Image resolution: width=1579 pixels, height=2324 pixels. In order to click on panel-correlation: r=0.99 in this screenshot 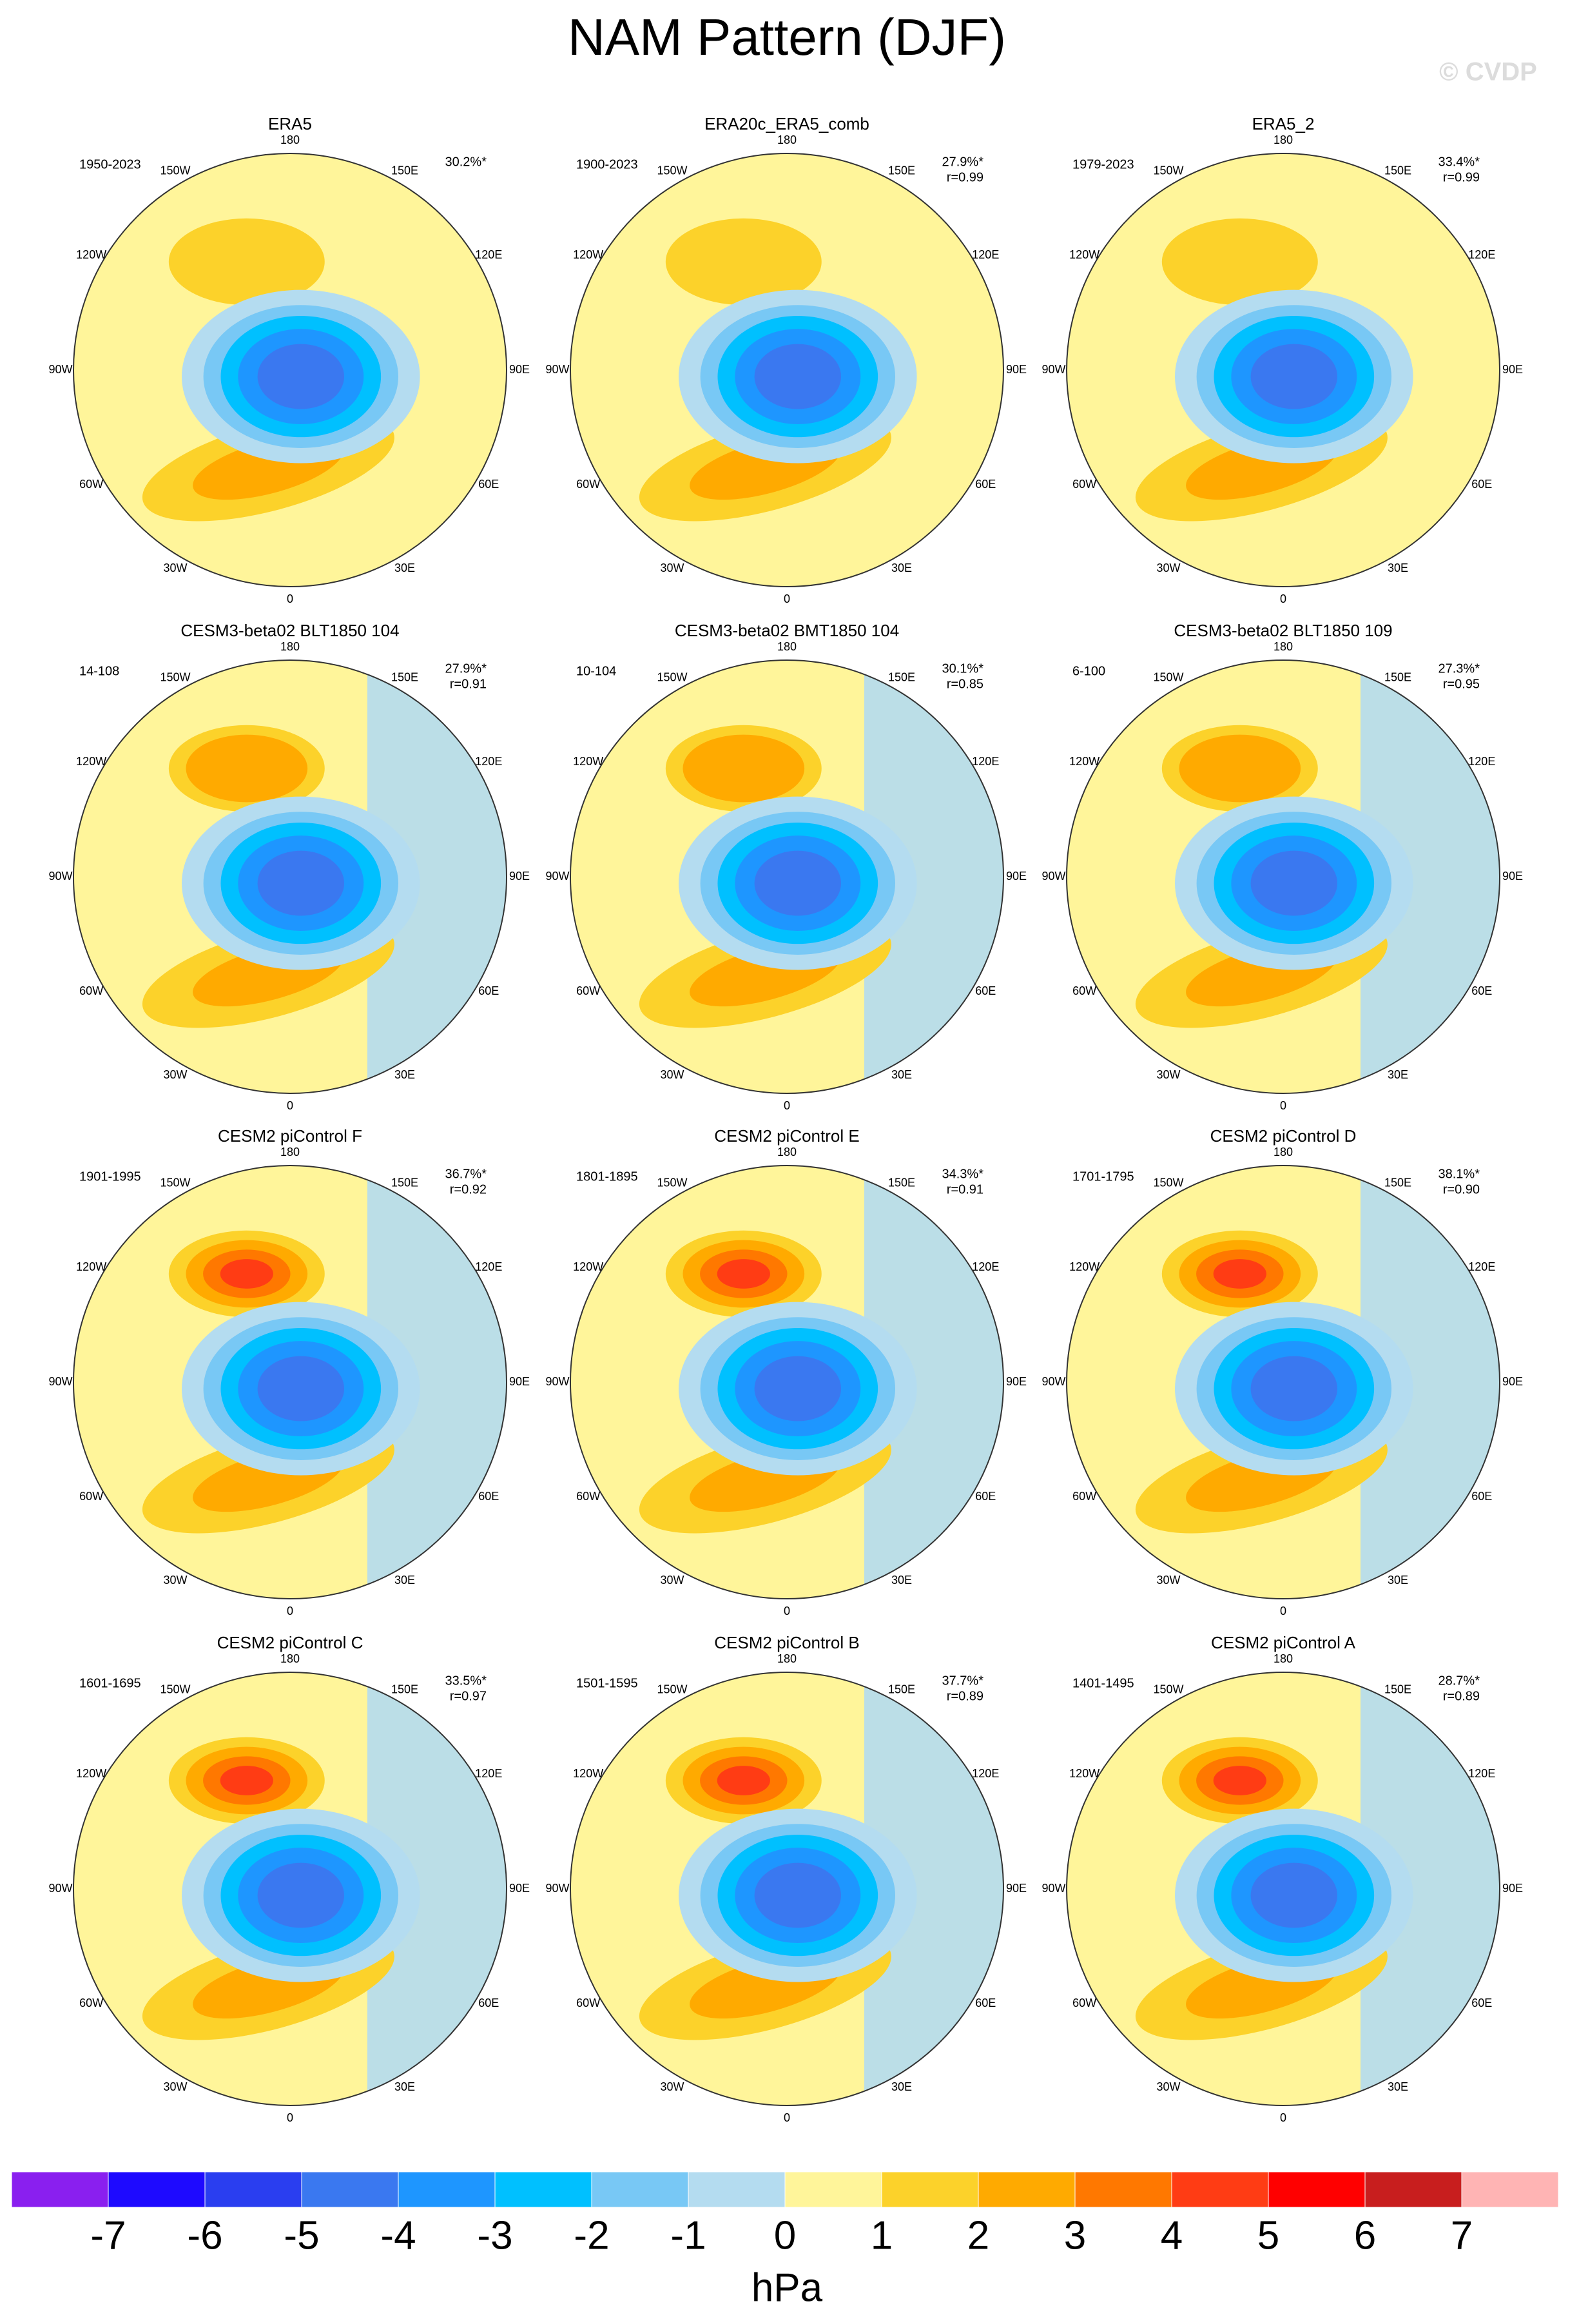, I will do `click(1461, 177)`.